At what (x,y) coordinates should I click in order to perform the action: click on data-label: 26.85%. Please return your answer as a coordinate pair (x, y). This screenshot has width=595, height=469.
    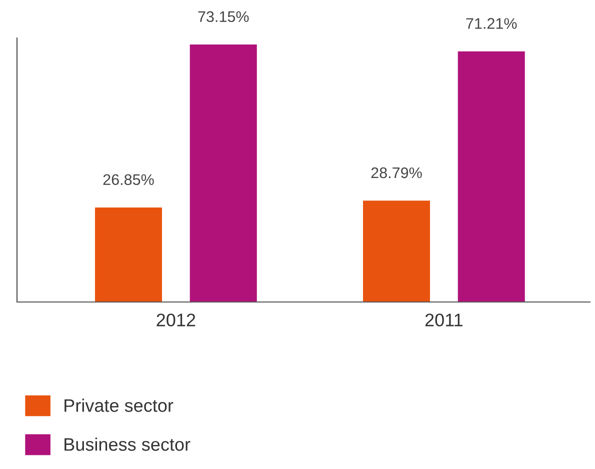
    Looking at the image, I should click on (128, 180).